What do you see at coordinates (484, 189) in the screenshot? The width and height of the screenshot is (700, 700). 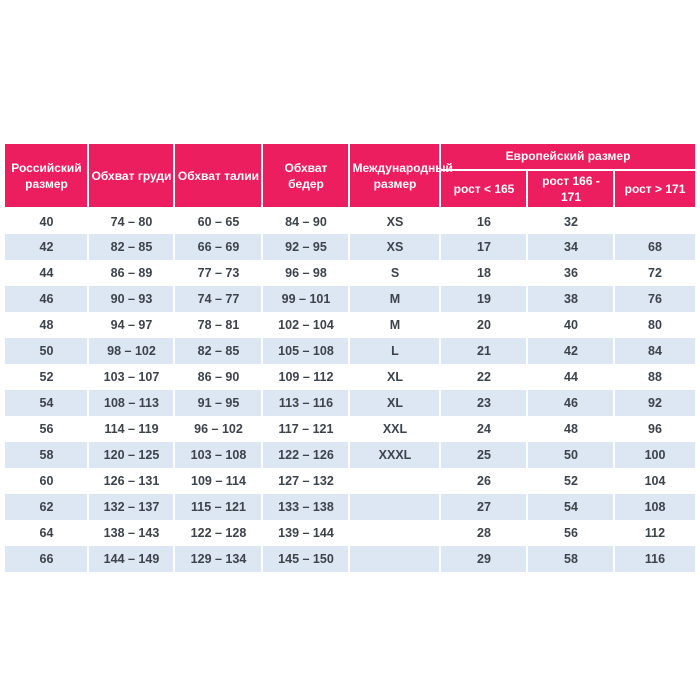 I see `col-header-height-lt-165: рост < 165` at bounding box center [484, 189].